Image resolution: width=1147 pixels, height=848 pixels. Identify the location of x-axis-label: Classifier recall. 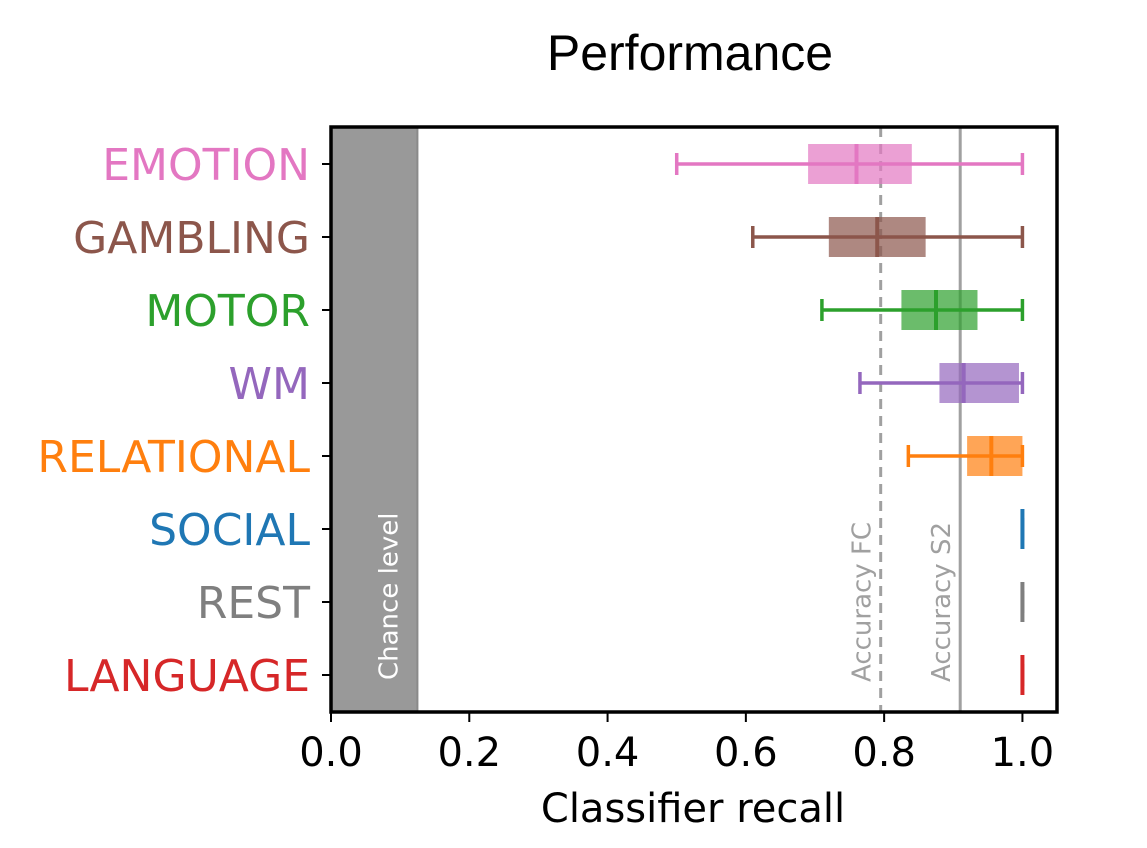
(693, 809).